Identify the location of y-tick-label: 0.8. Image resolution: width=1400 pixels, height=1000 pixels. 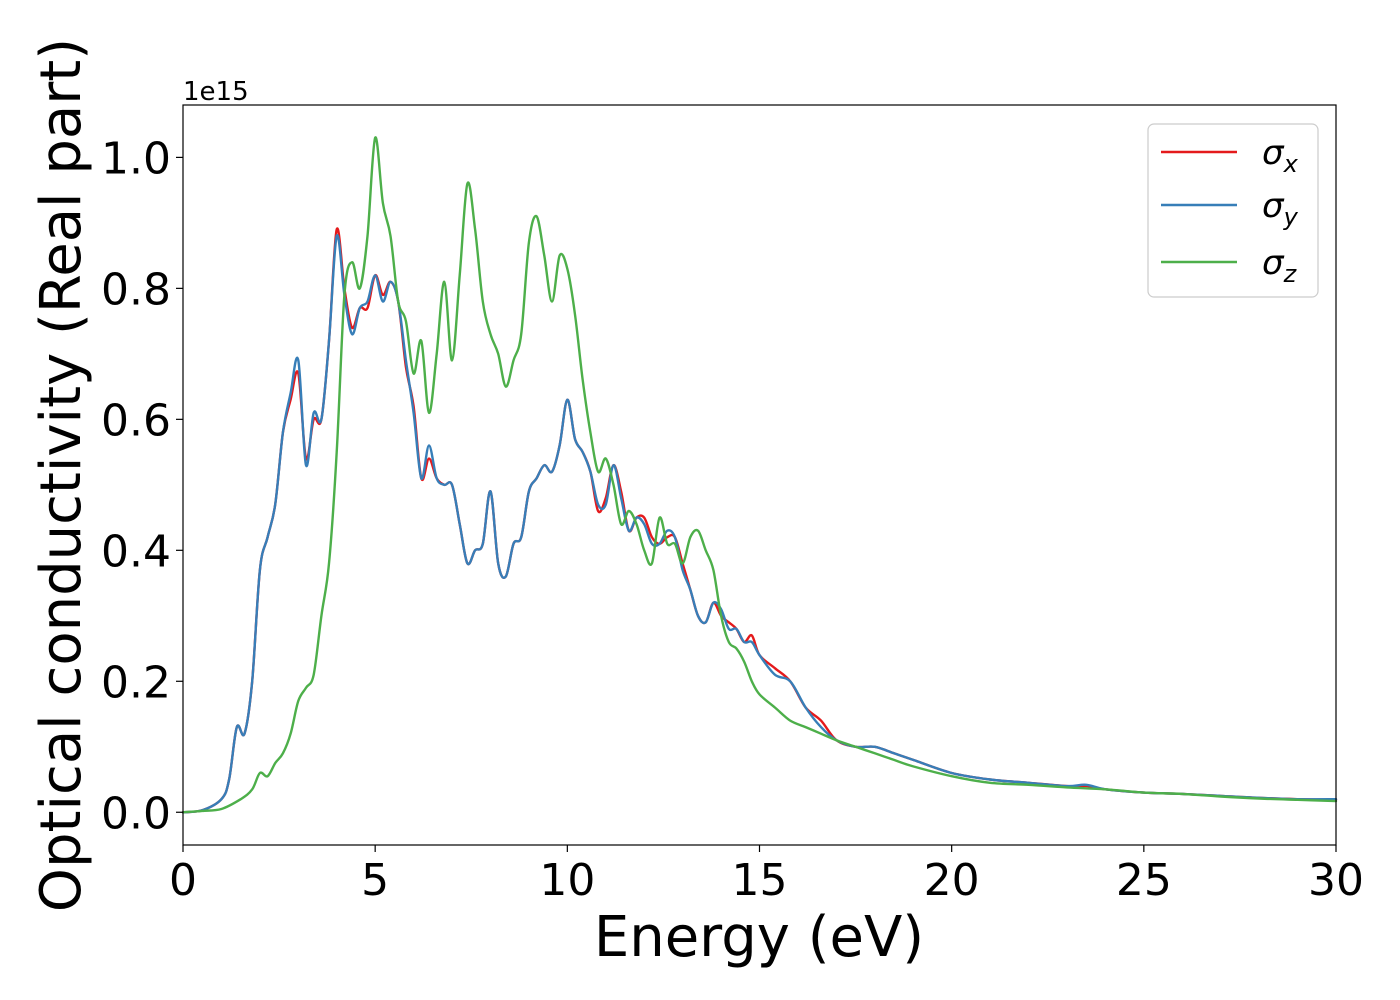
(136, 289).